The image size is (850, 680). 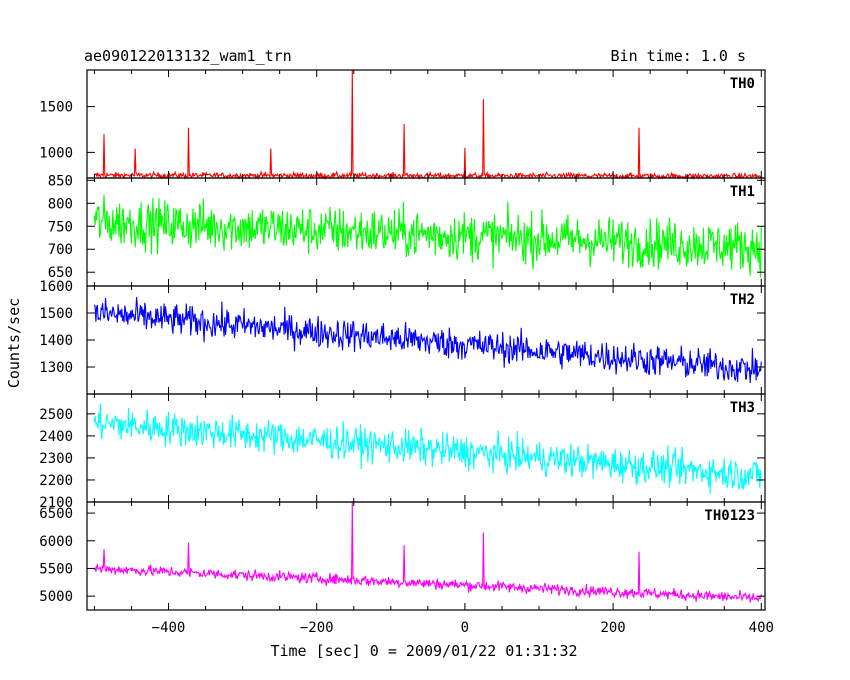 I want to click on y-tick-label: 800, so click(x=60, y=204).